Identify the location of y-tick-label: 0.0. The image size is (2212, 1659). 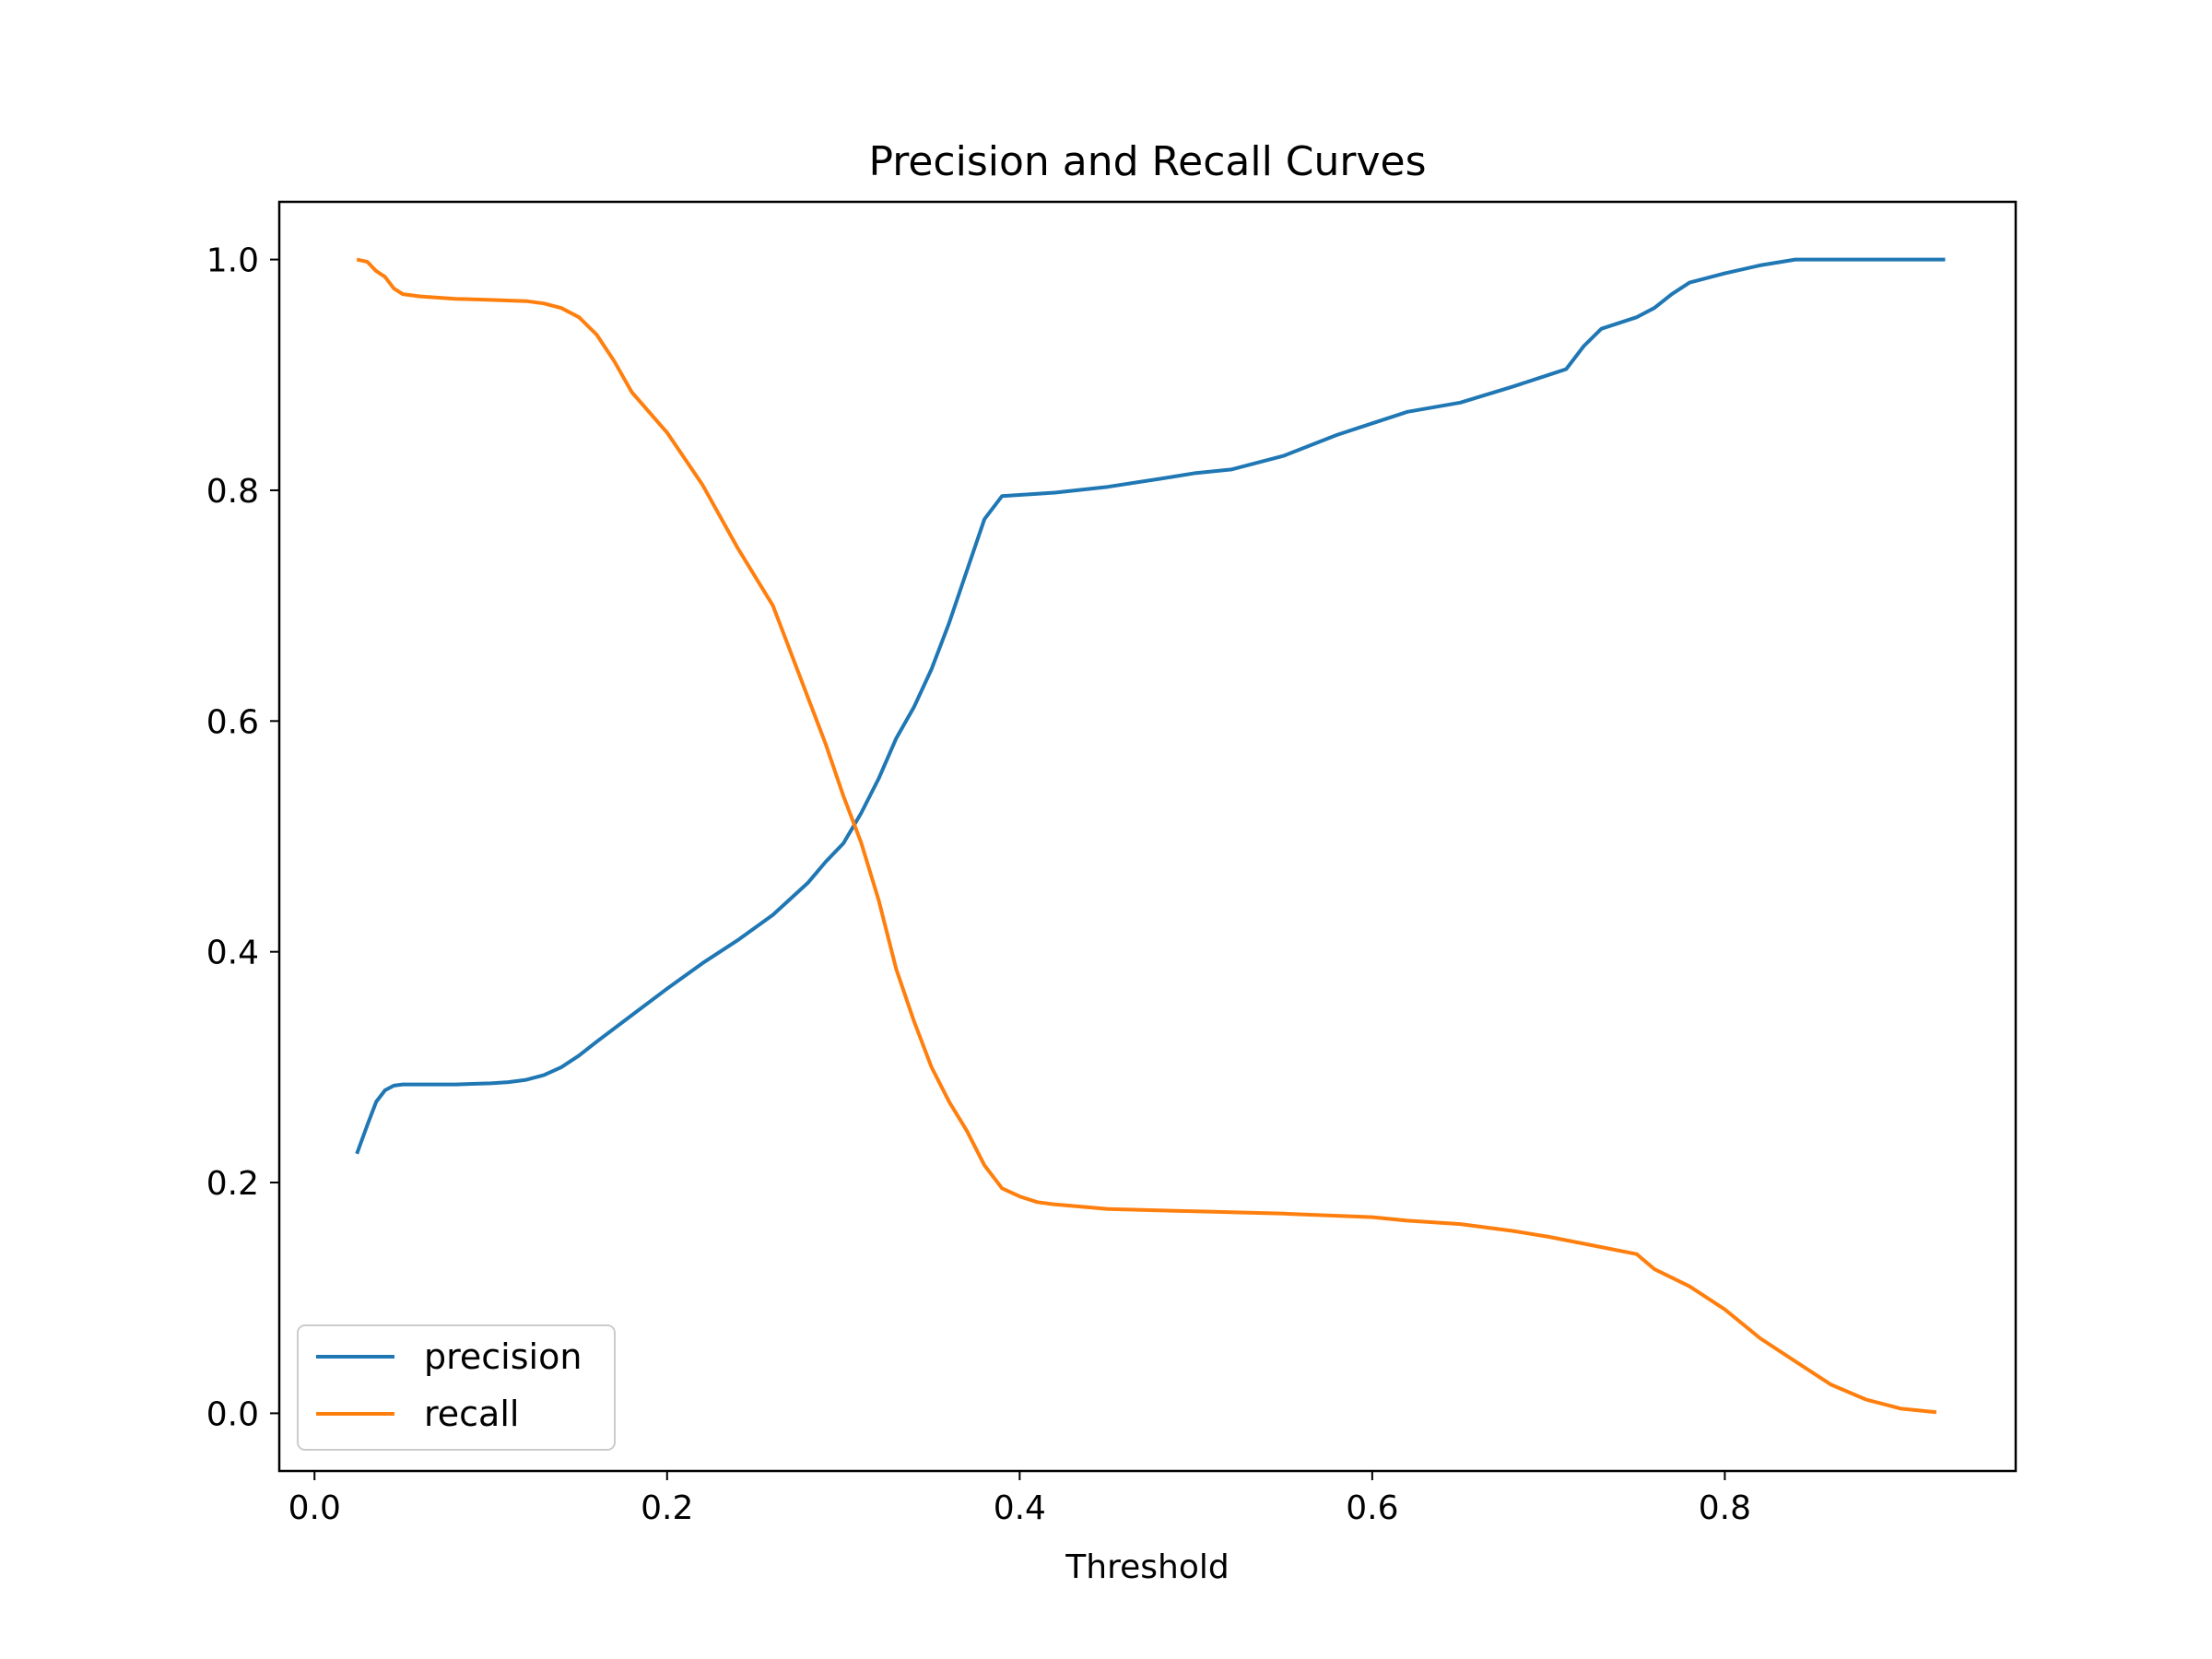
(232, 1414).